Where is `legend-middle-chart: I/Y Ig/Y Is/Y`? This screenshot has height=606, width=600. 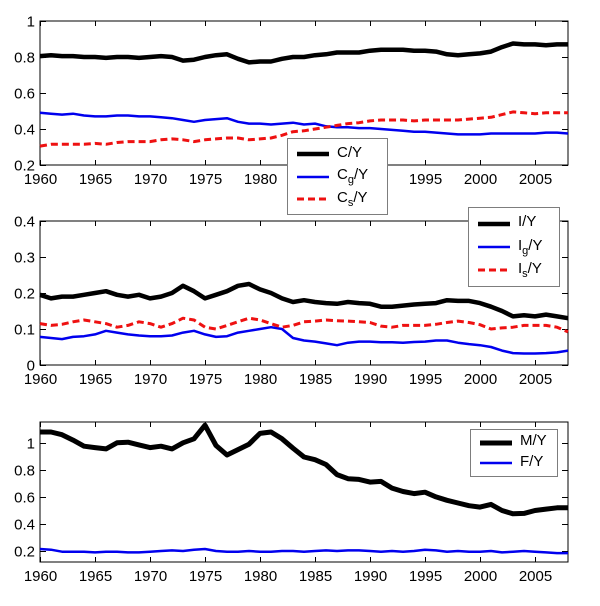 legend-middle-chart: I/Y Ig/Y Is/Y is located at coordinates (514, 247).